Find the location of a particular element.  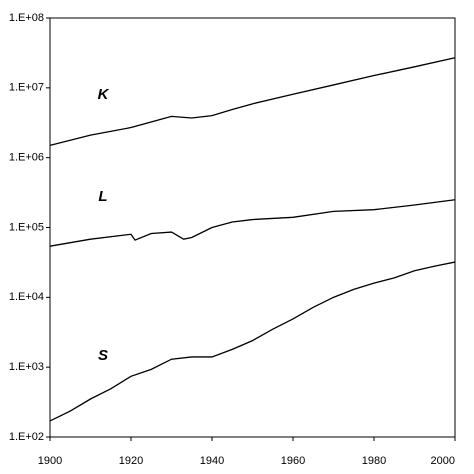

x-tick-label: 1980 is located at coordinates (374, 461).